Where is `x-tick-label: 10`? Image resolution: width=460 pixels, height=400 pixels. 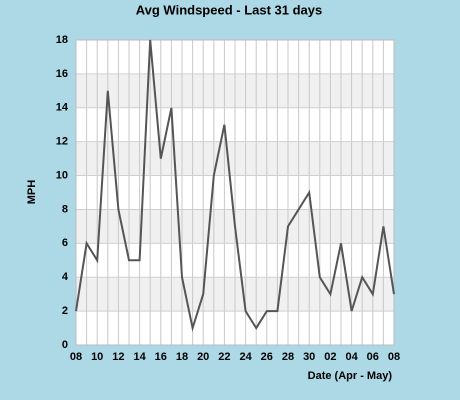 x-tick-label: 10 is located at coordinates (97, 357).